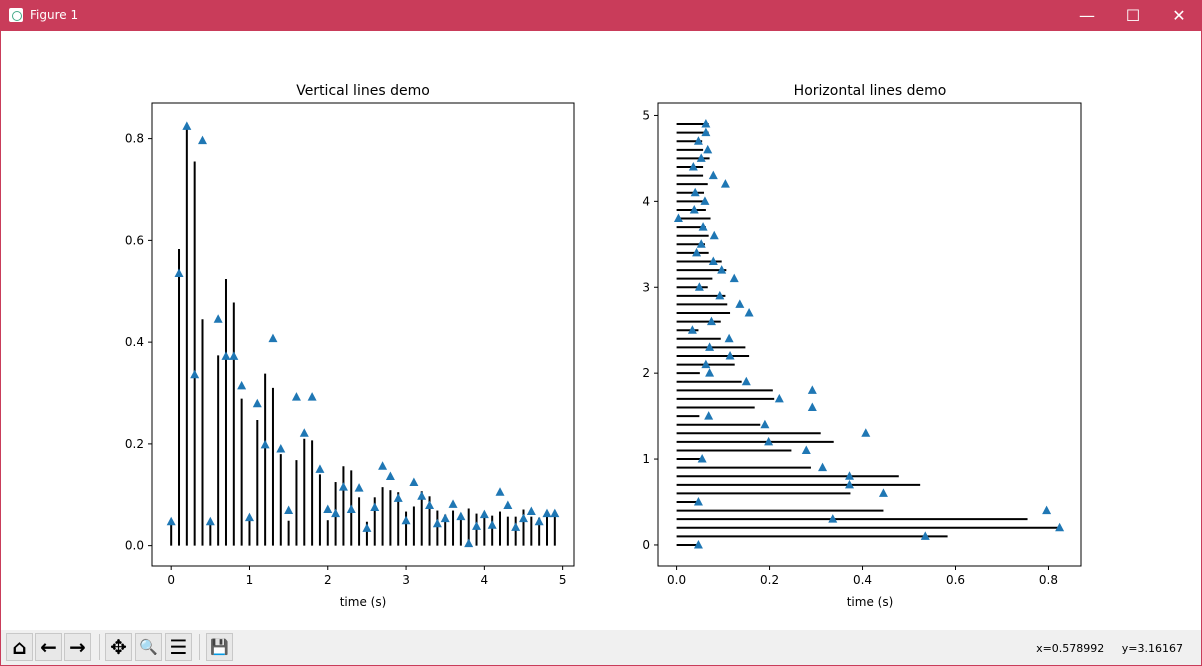 Image resolution: width=1202 pixels, height=666 pixels. I want to click on configure-subplots-button: ☰, so click(178, 647).